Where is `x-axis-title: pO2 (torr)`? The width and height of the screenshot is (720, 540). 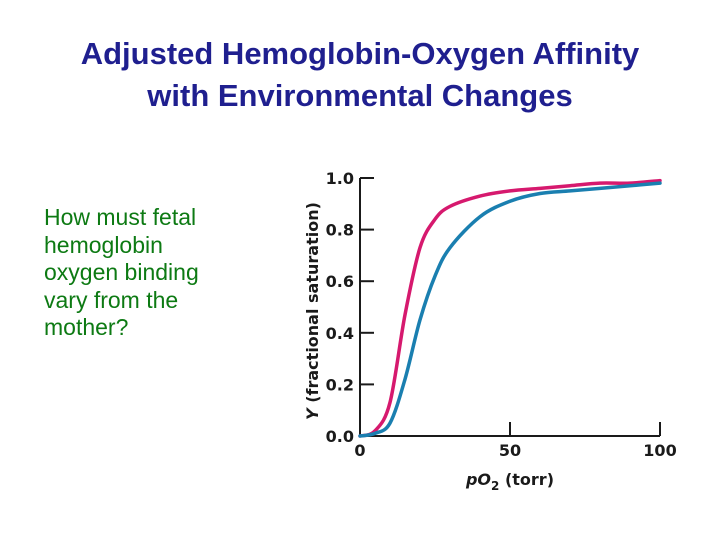 x-axis-title: pO2 (torr) is located at coordinates (509, 481).